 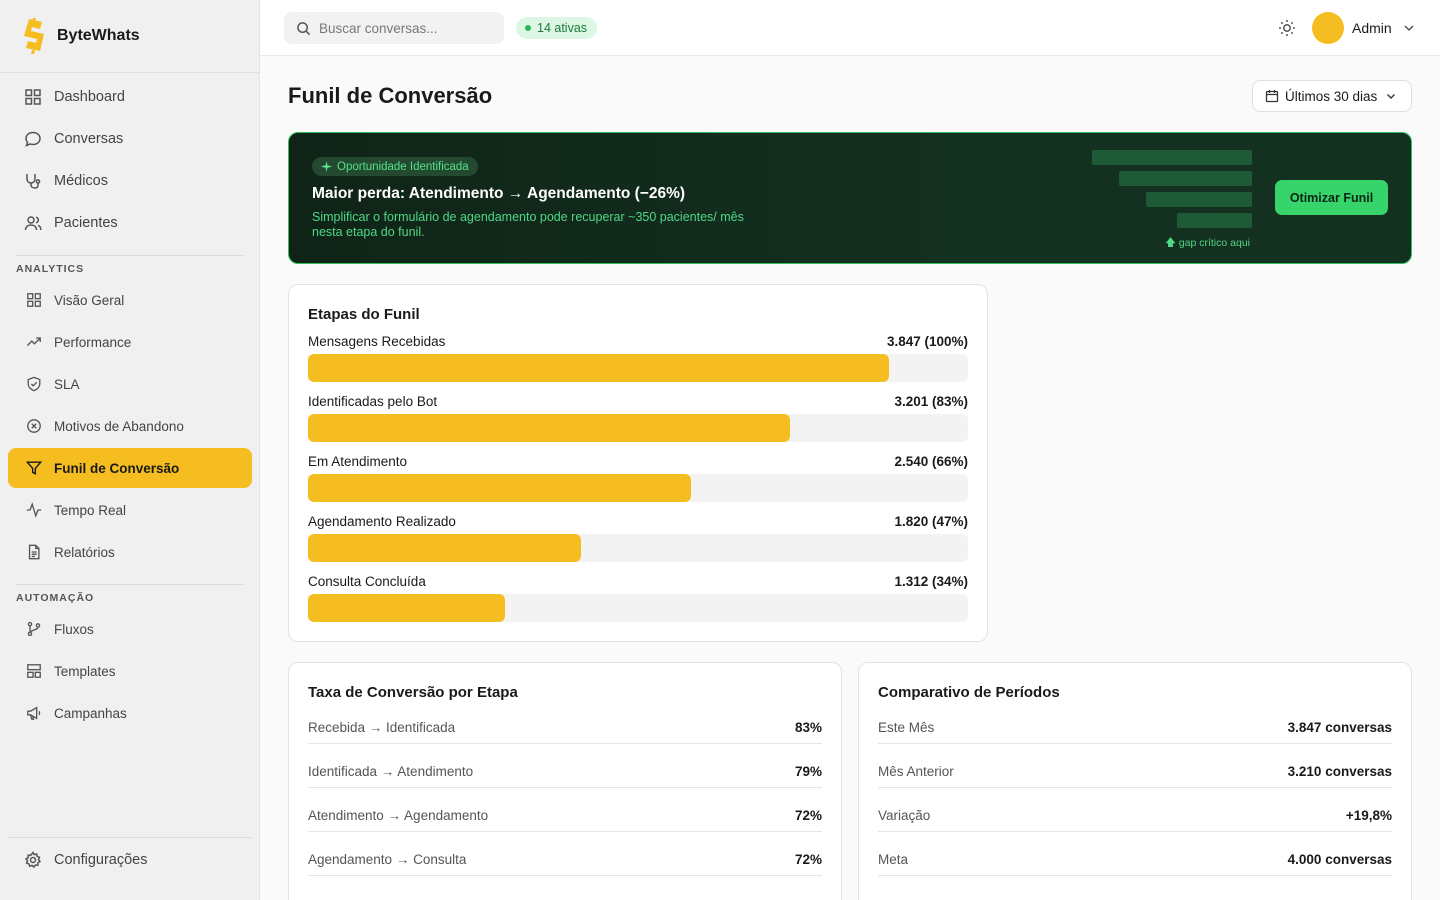 What do you see at coordinates (84, 552) in the screenshot?
I see `sidebar-item-label: Relatórios` at bounding box center [84, 552].